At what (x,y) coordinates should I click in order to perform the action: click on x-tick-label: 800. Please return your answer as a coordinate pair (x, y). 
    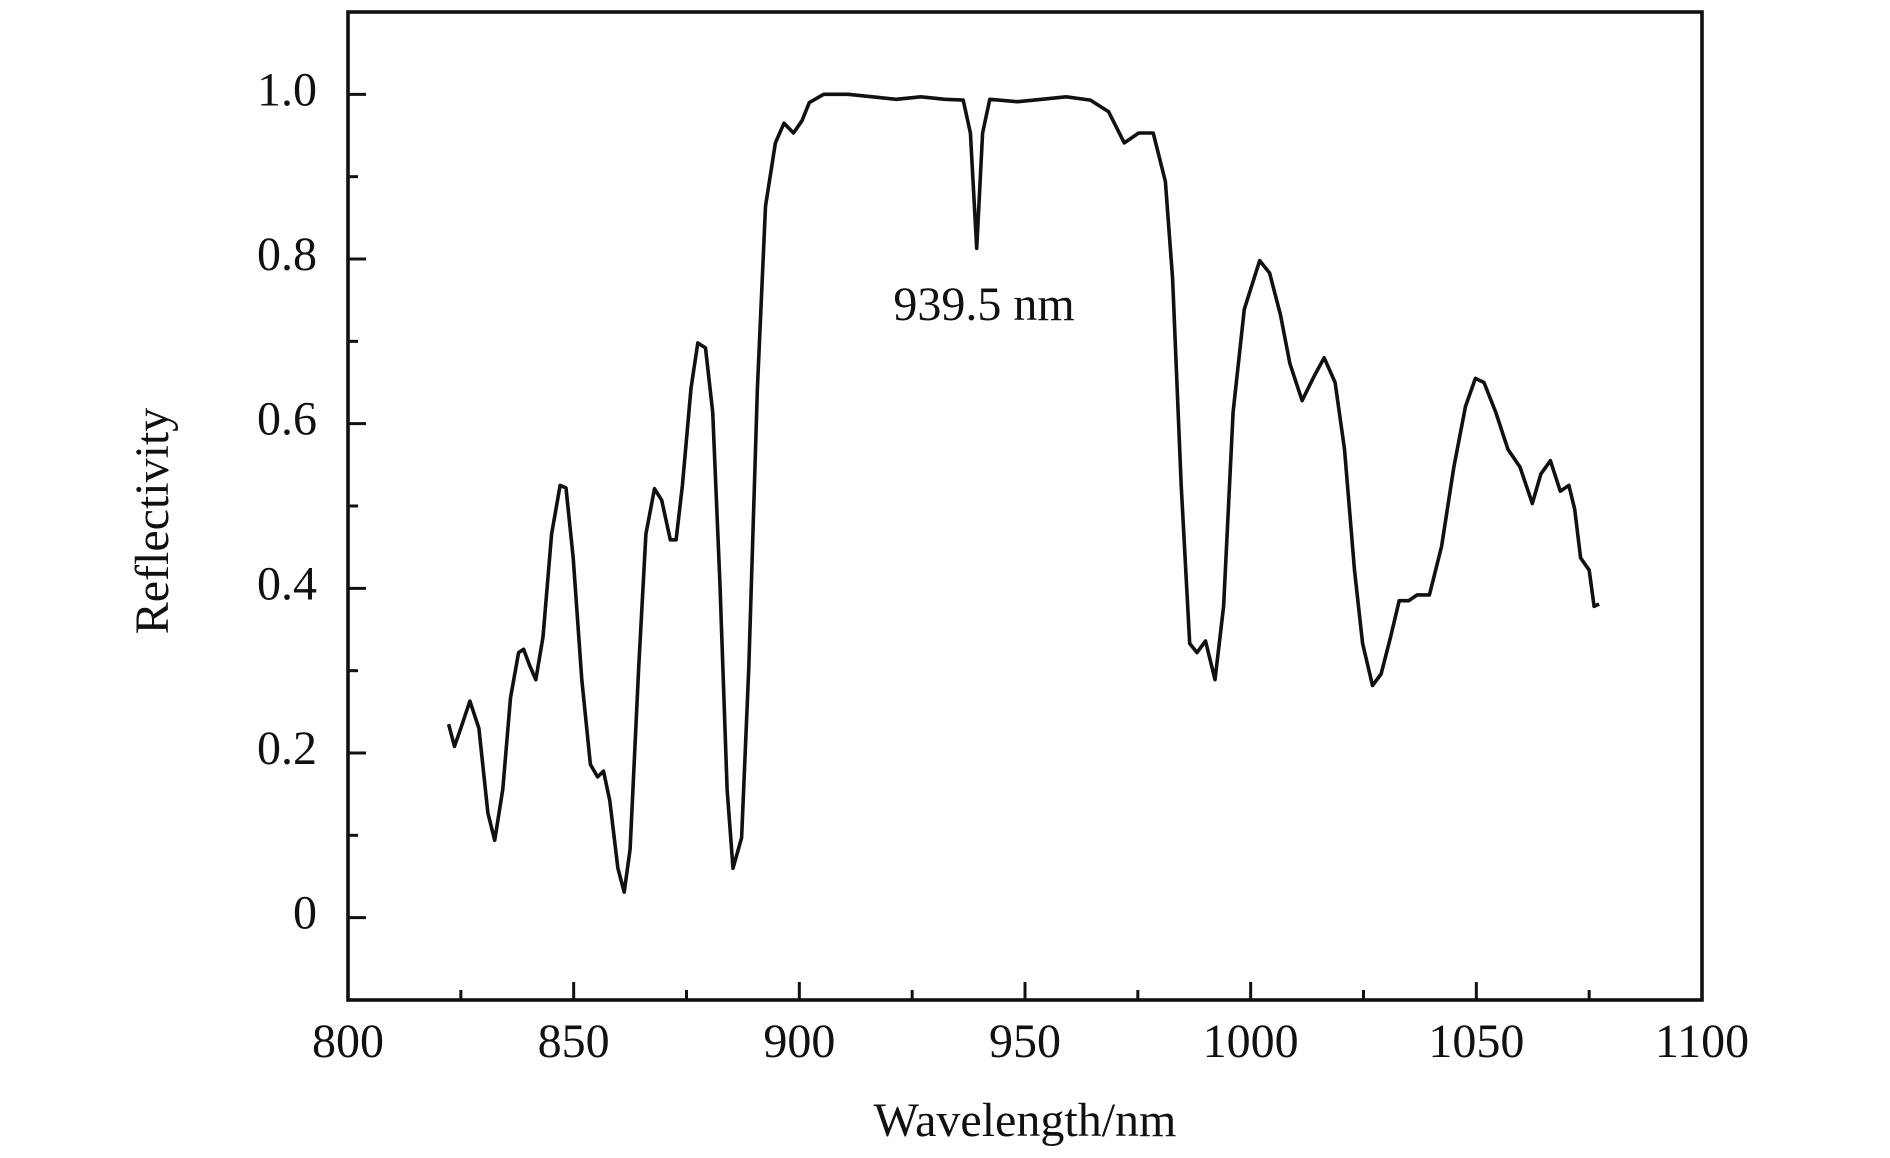
    Looking at the image, I should click on (348, 1041).